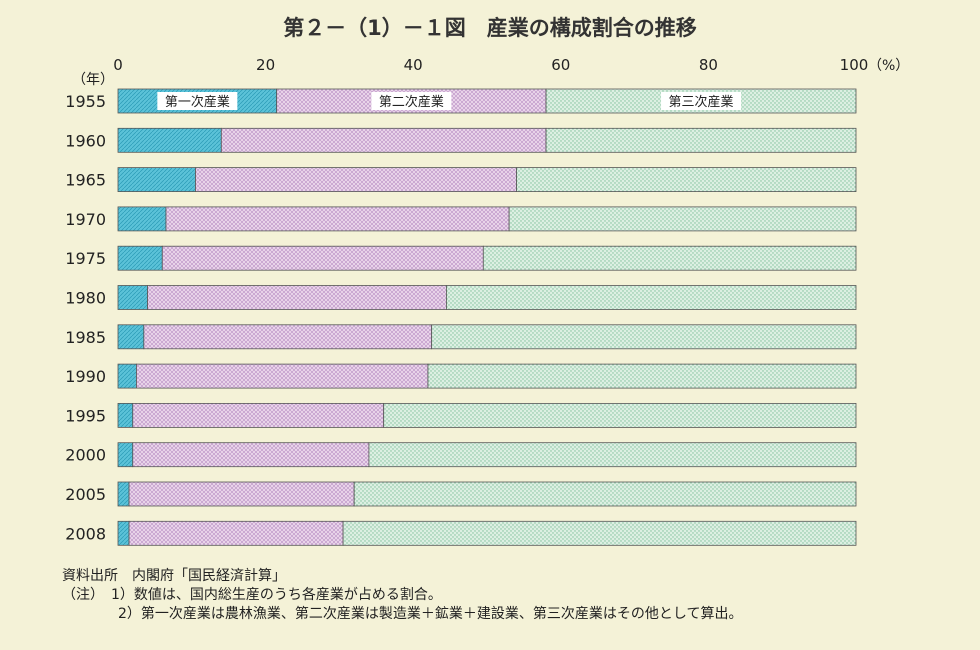 The image size is (980, 650). Describe the element at coordinates (85, 258) in the screenshot. I see `category-label-1975: 1975` at that location.